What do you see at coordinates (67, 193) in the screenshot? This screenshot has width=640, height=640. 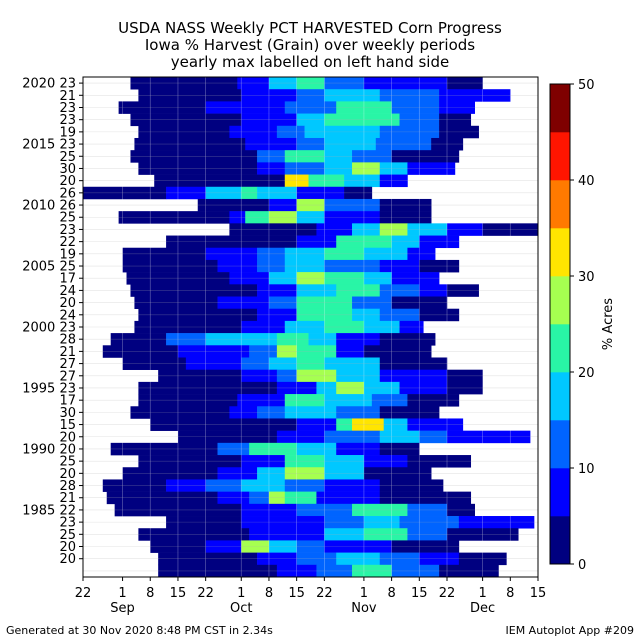 I see `y-tick-label: 26` at bounding box center [67, 193].